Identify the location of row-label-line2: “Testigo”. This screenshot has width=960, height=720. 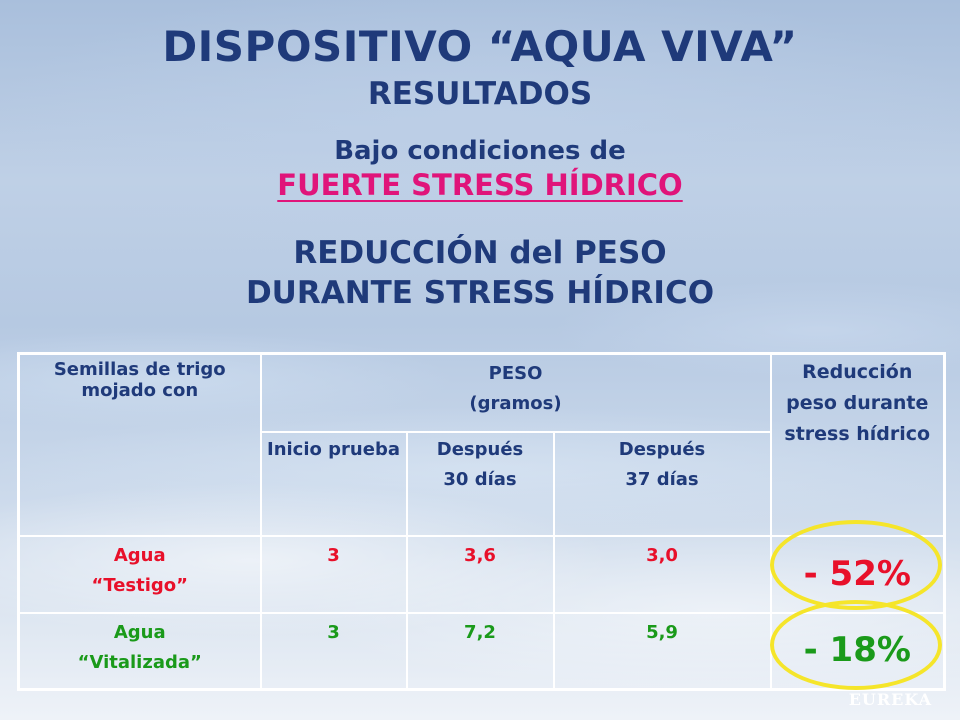
(140, 585).